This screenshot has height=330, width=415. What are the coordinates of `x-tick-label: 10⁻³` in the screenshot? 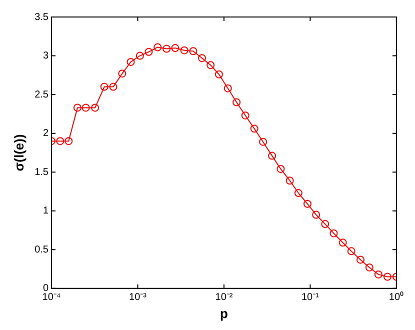 It's located at (138, 298).